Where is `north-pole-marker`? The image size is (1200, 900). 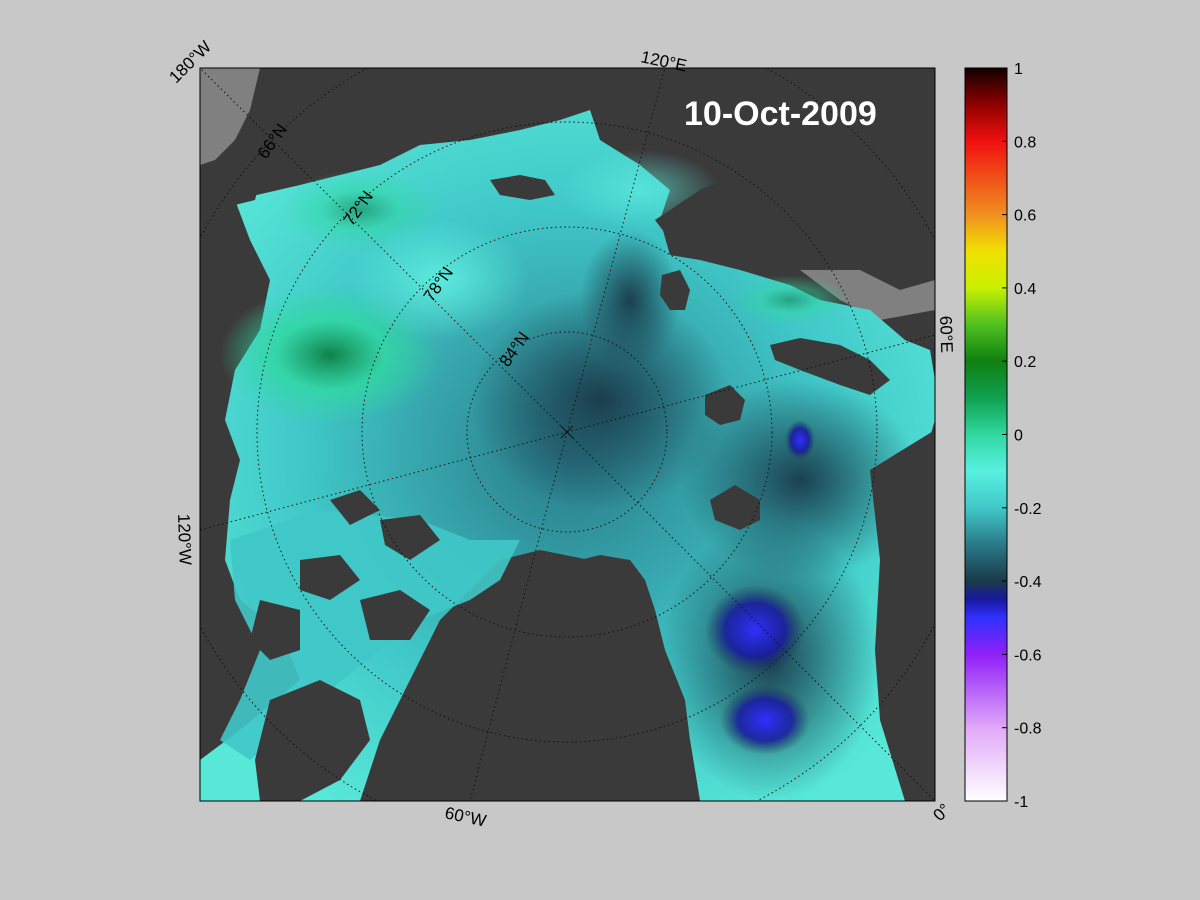
north-pole-marker is located at coordinates (567, 432).